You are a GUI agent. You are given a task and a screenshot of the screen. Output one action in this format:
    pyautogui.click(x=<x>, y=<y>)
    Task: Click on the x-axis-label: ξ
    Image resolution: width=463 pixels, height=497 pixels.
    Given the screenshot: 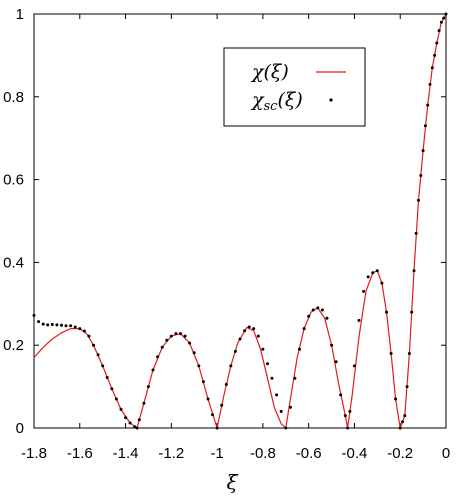 What is the action you would take?
    pyautogui.click(x=232, y=482)
    